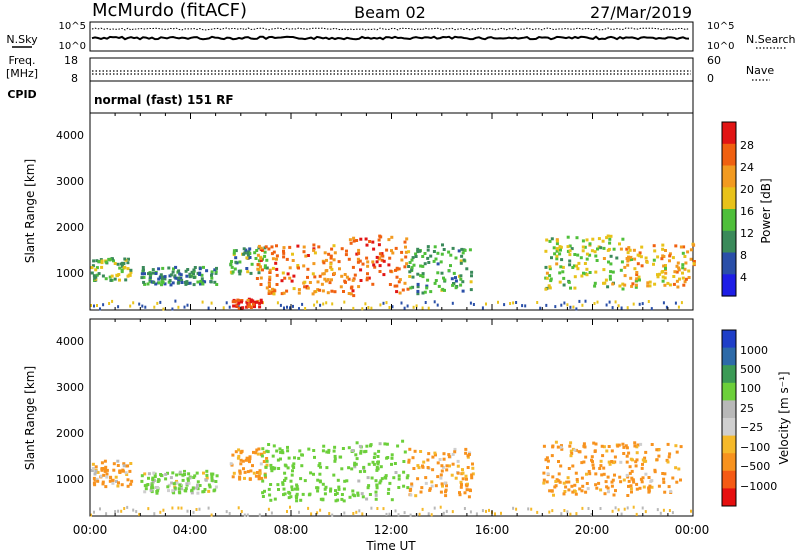  Describe the element at coordinates (169, 10) in the screenshot. I see `station-title: McMurdo (fitACF)` at that location.